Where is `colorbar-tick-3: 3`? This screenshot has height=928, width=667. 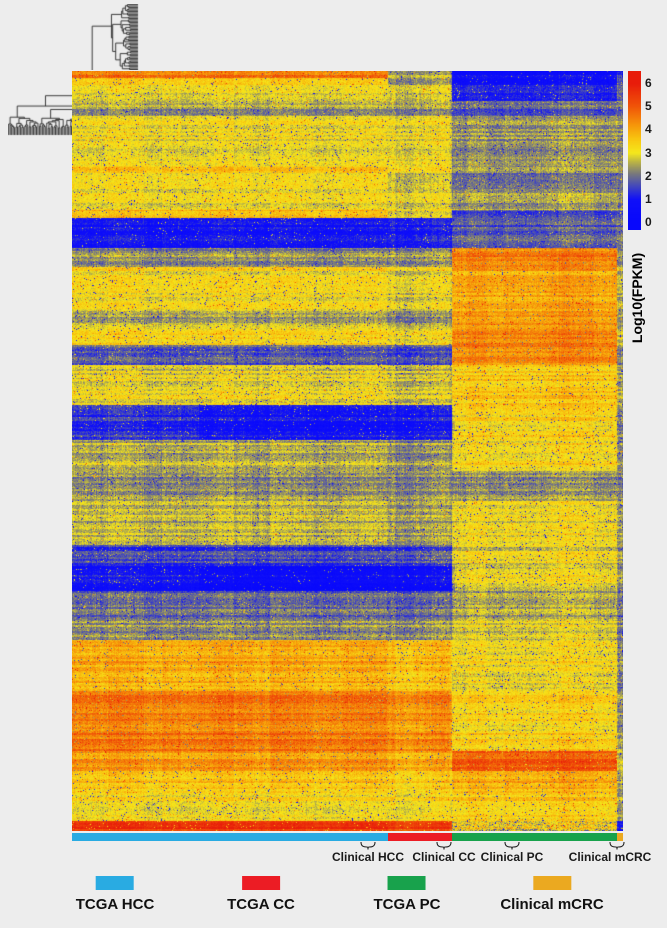 colorbar-tick-3: 3 is located at coordinates (648, 152).